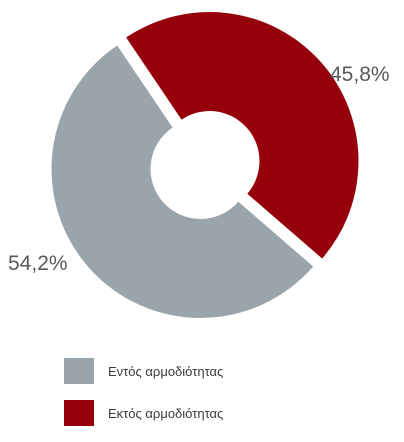  I want to click on slice-label-in-scope: 54,2%, so click(38, 263).